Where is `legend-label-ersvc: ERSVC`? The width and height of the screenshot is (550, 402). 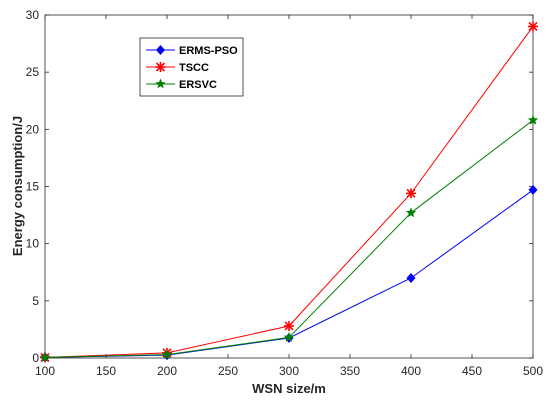
legend-label-ersvc: ERSVC is located at coordinates (198, 85).